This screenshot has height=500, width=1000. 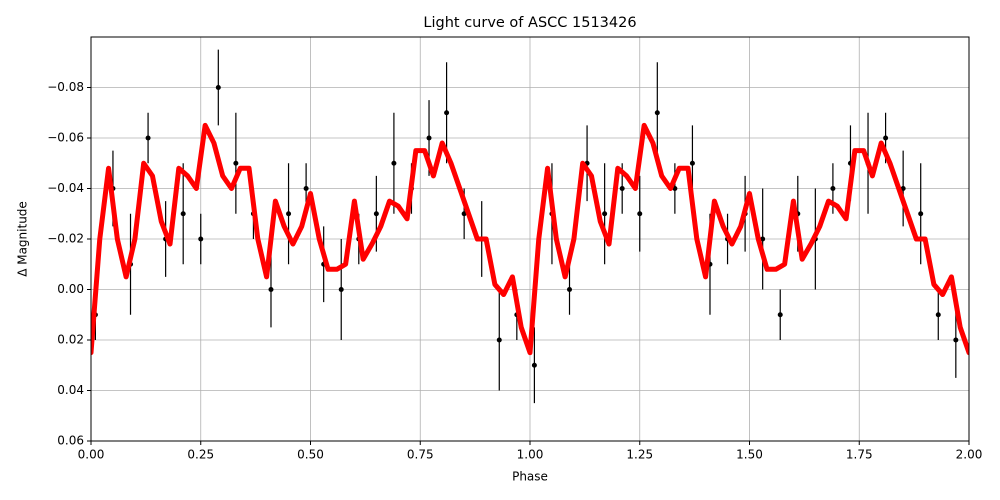 I want to click on y-tick-label: −0.02, so click(x=65, y=239).